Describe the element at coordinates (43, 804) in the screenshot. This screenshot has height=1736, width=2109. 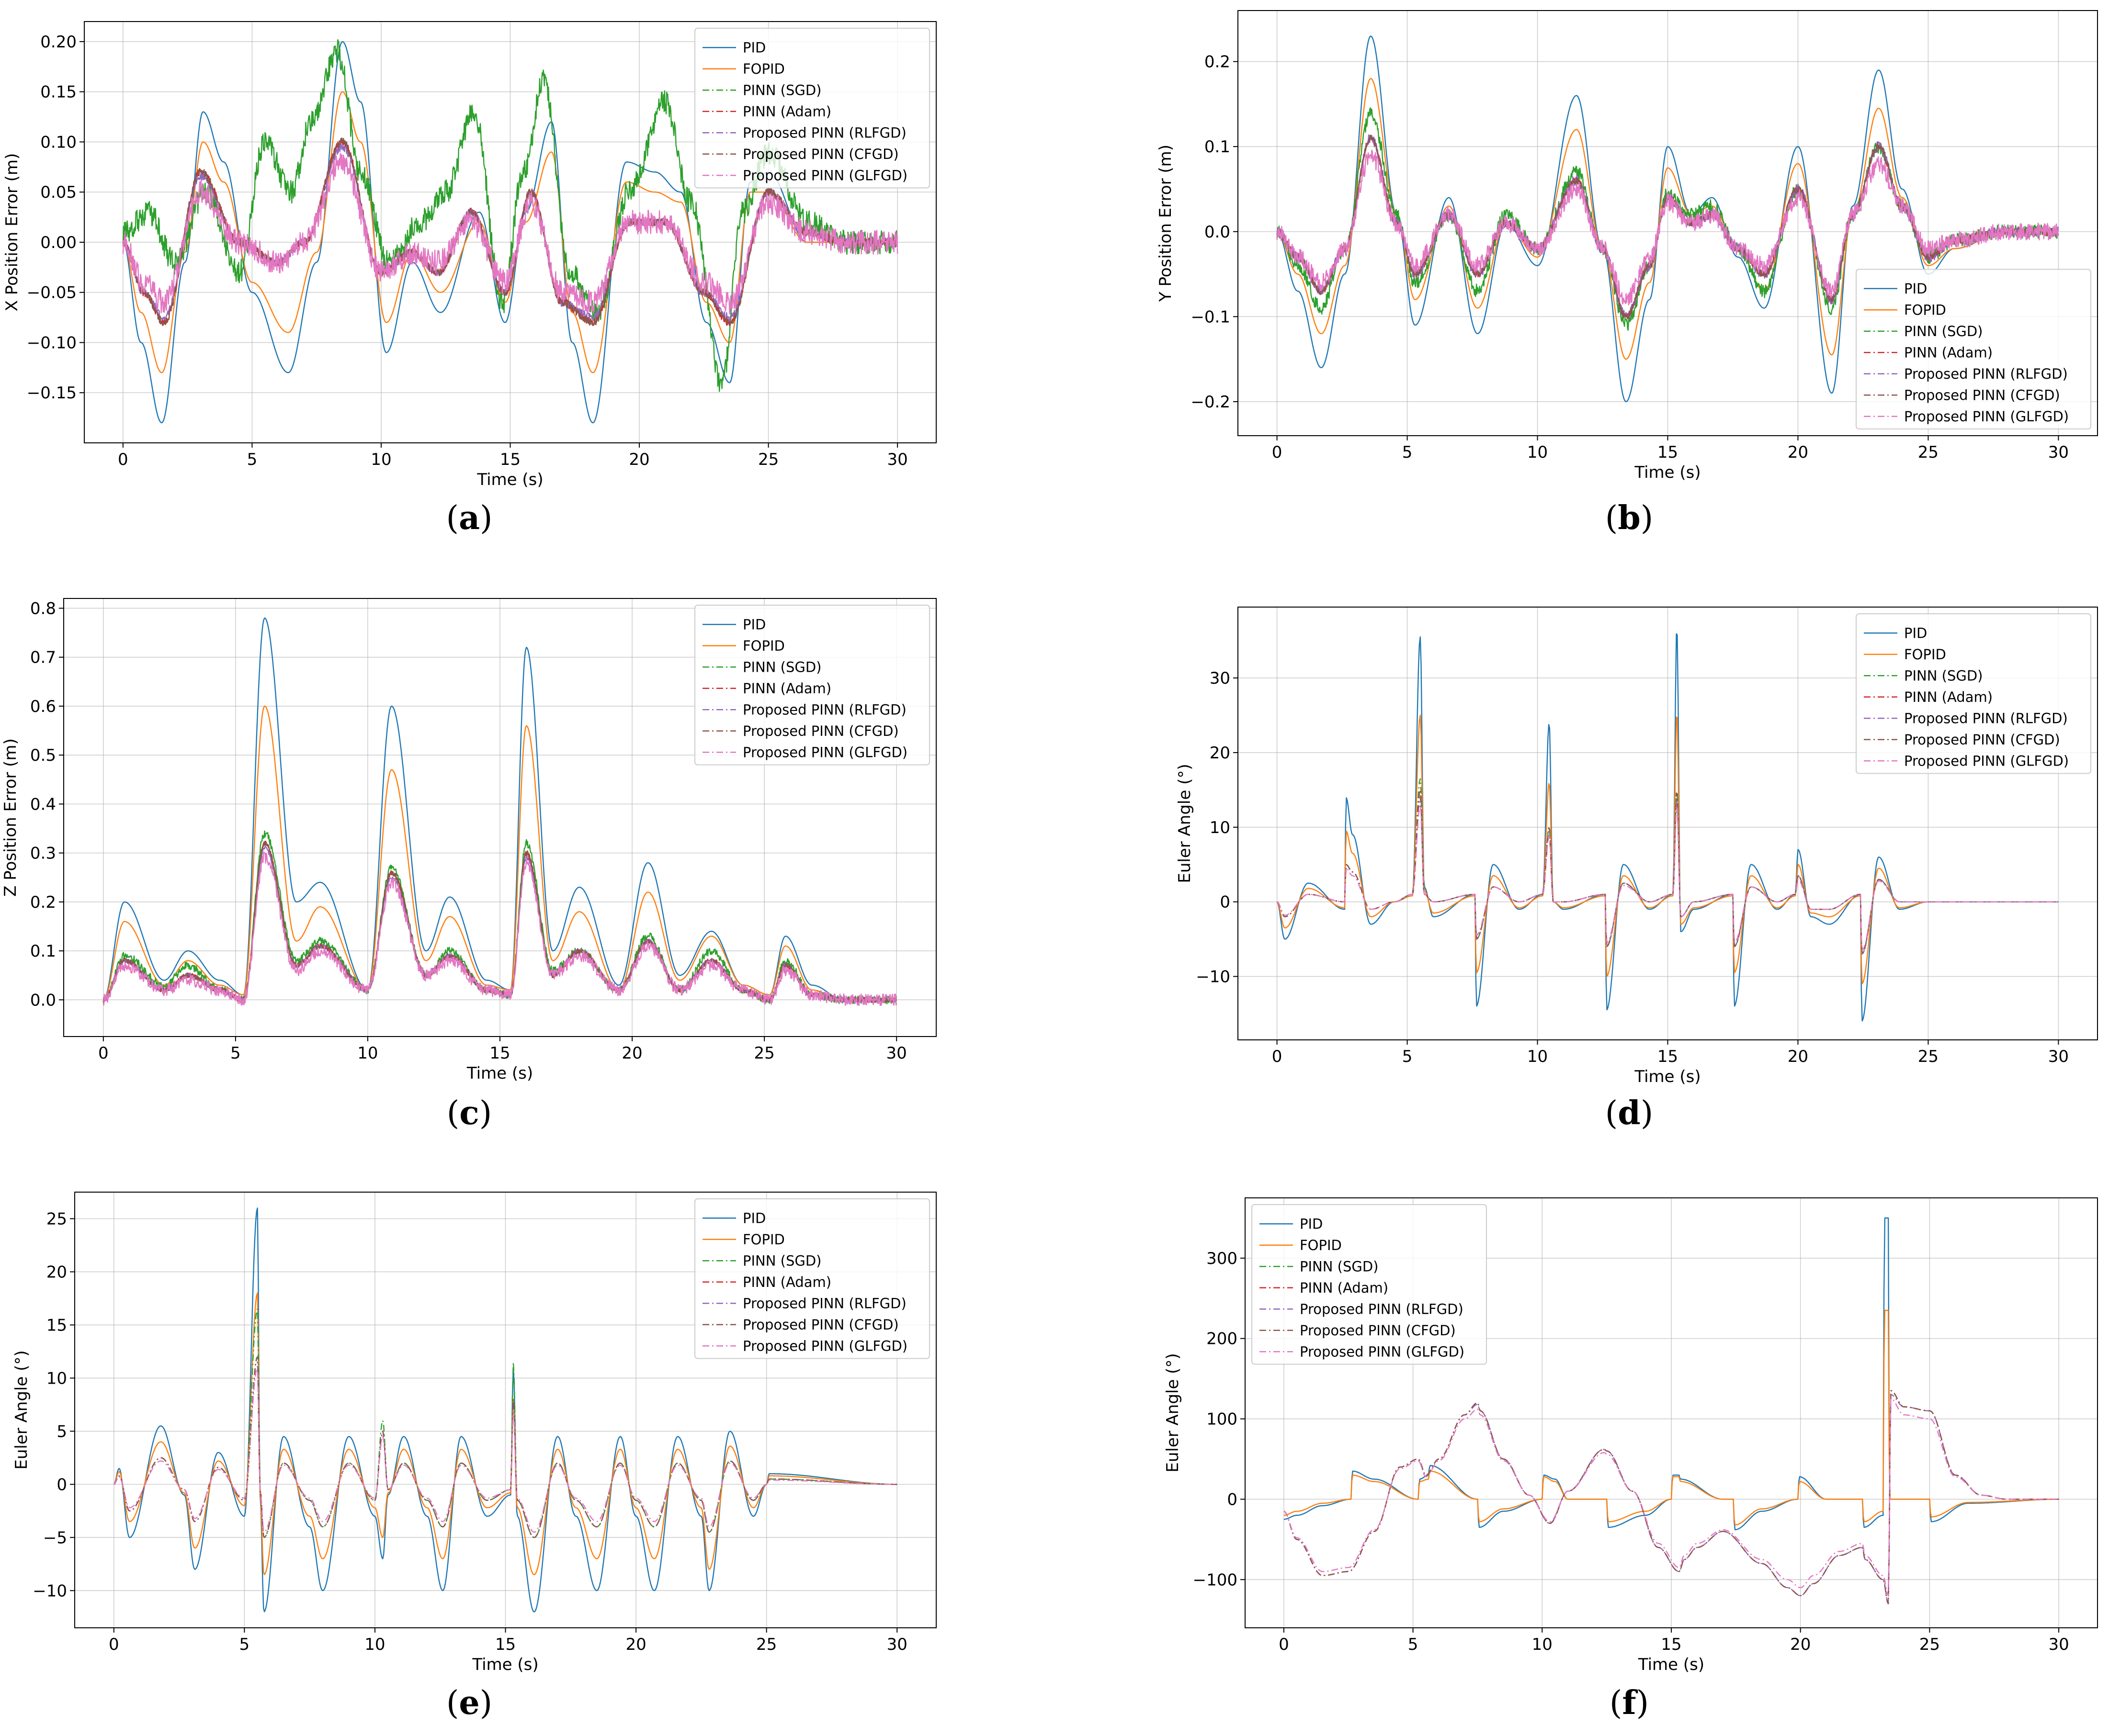
I see `y-tick-label: 0.4` at that location.